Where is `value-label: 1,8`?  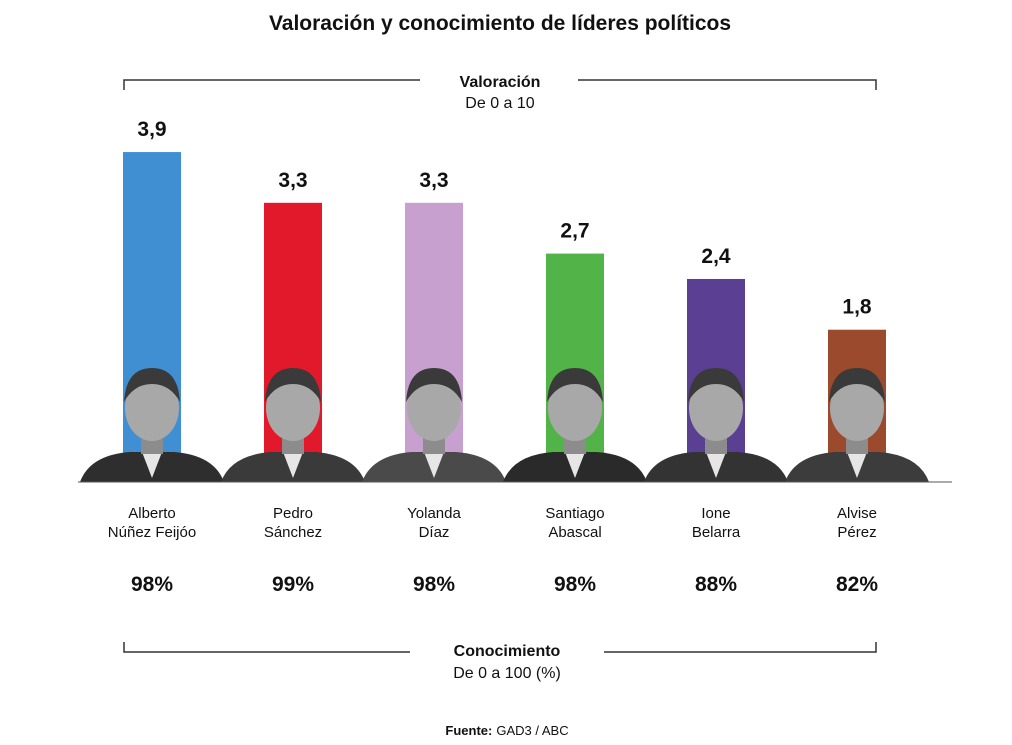
value-label: 1,8 is located at coordinates (857, 307).